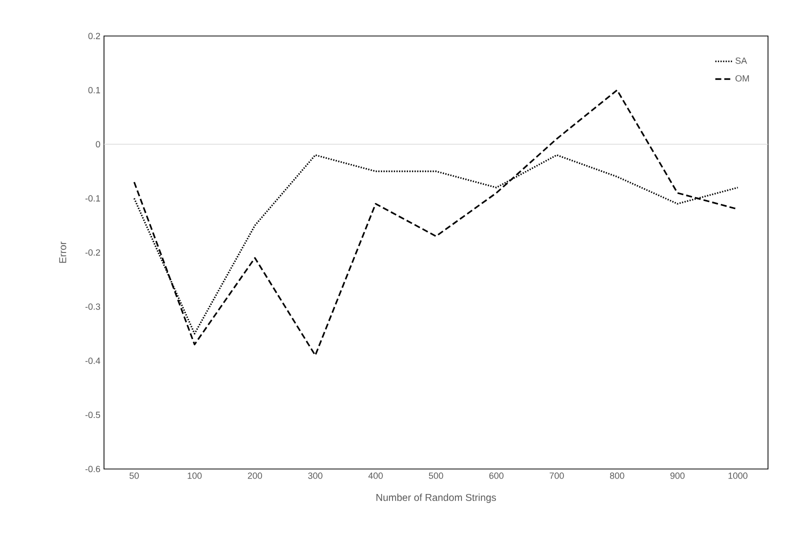 The image size is (789, 547). Describe the element at coordinates (677, 475) in the screenshot. I see `x-tick-label: 900` at that location.